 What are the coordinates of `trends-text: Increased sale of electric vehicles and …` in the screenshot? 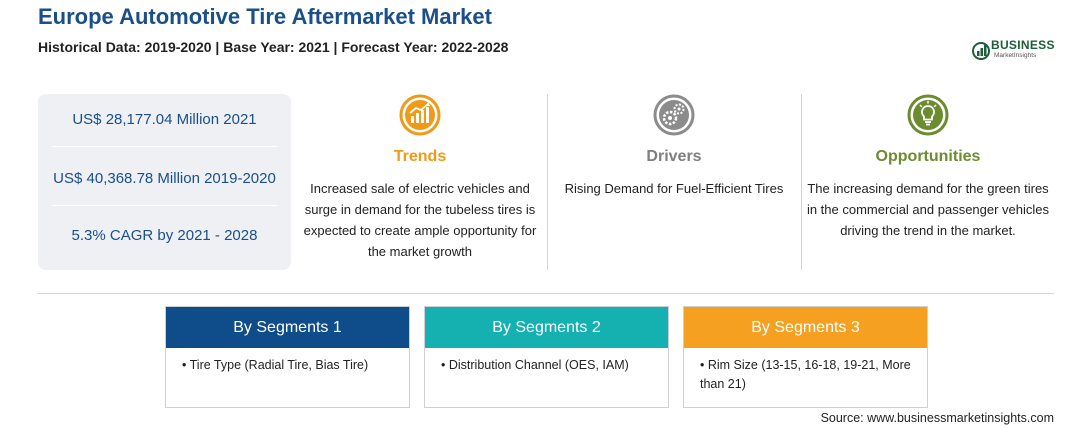 It's located at (420, 220).